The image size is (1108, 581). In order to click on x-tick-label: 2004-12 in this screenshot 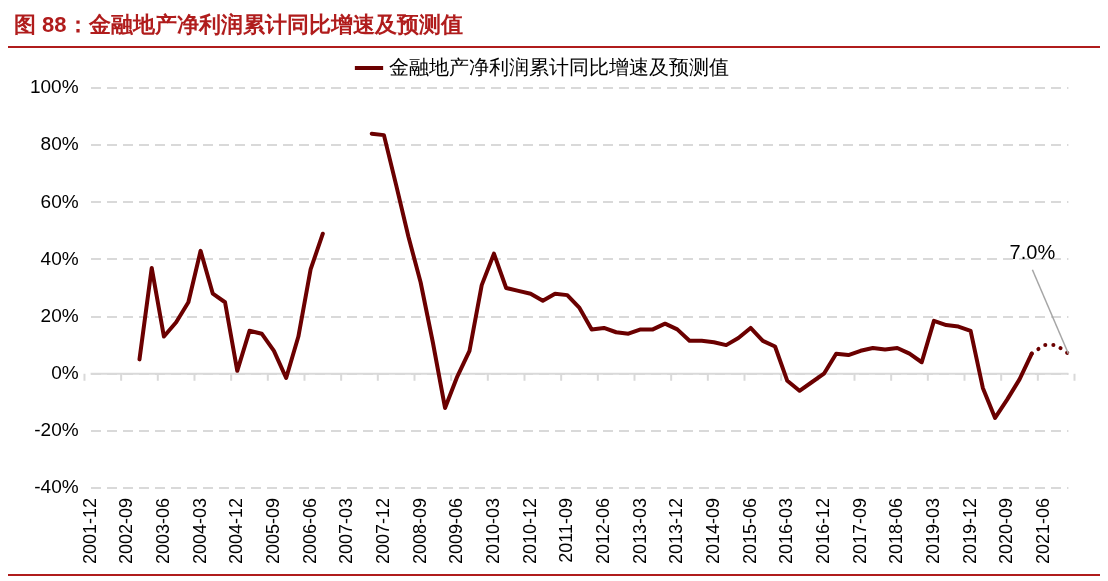, I will do `click(236, 530)`.